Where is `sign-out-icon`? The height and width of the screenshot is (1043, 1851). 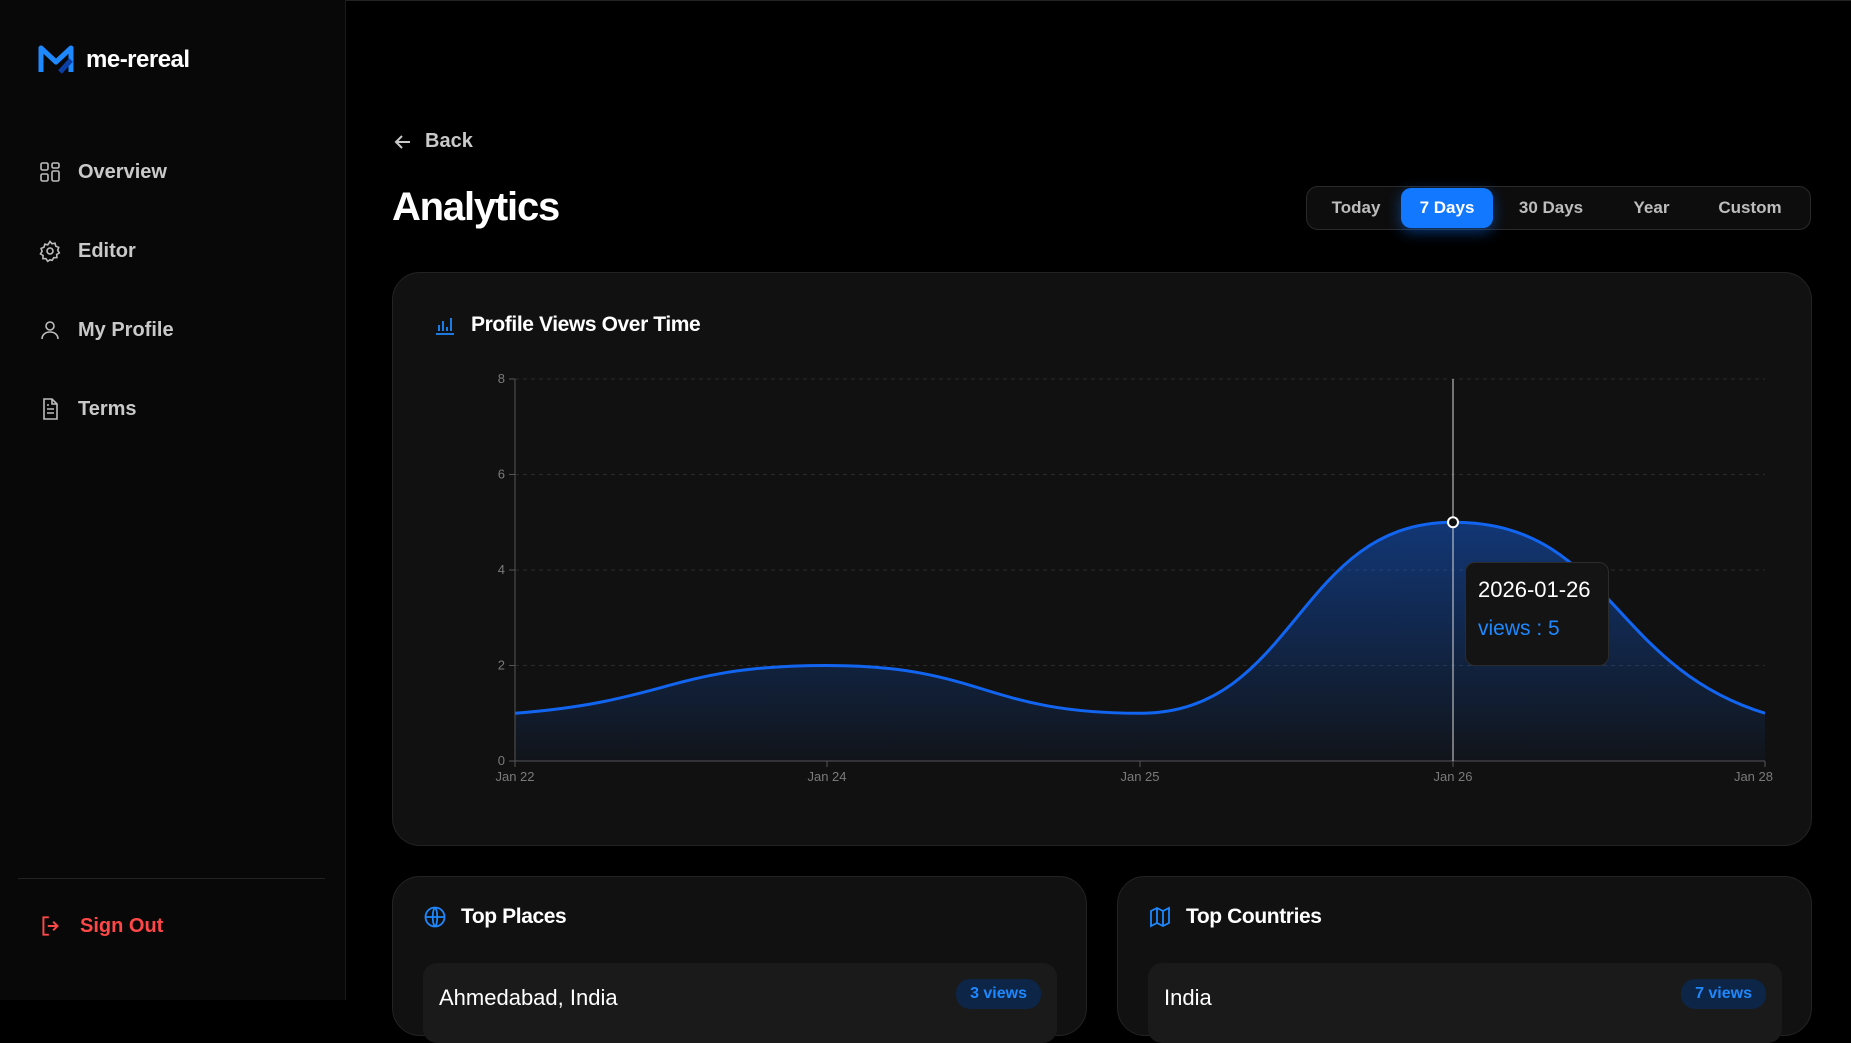
sign-out-icon is located at coordinates (50, 926).